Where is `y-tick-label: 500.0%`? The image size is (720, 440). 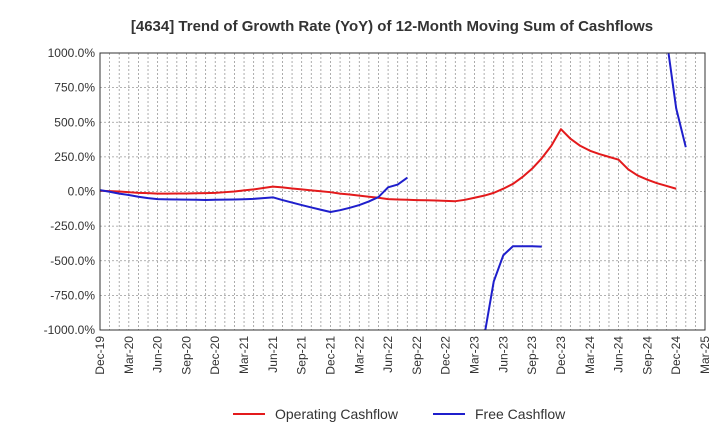
y-tick-label: 500.0% is located at coordinates (74, 122).